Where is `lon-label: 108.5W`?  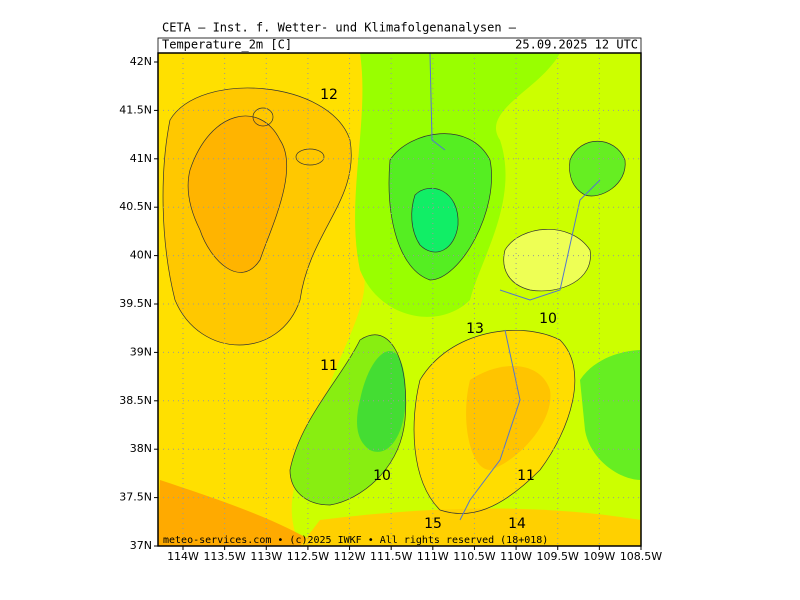 lon-label: 108.5W is located at coordinates (641, 556).